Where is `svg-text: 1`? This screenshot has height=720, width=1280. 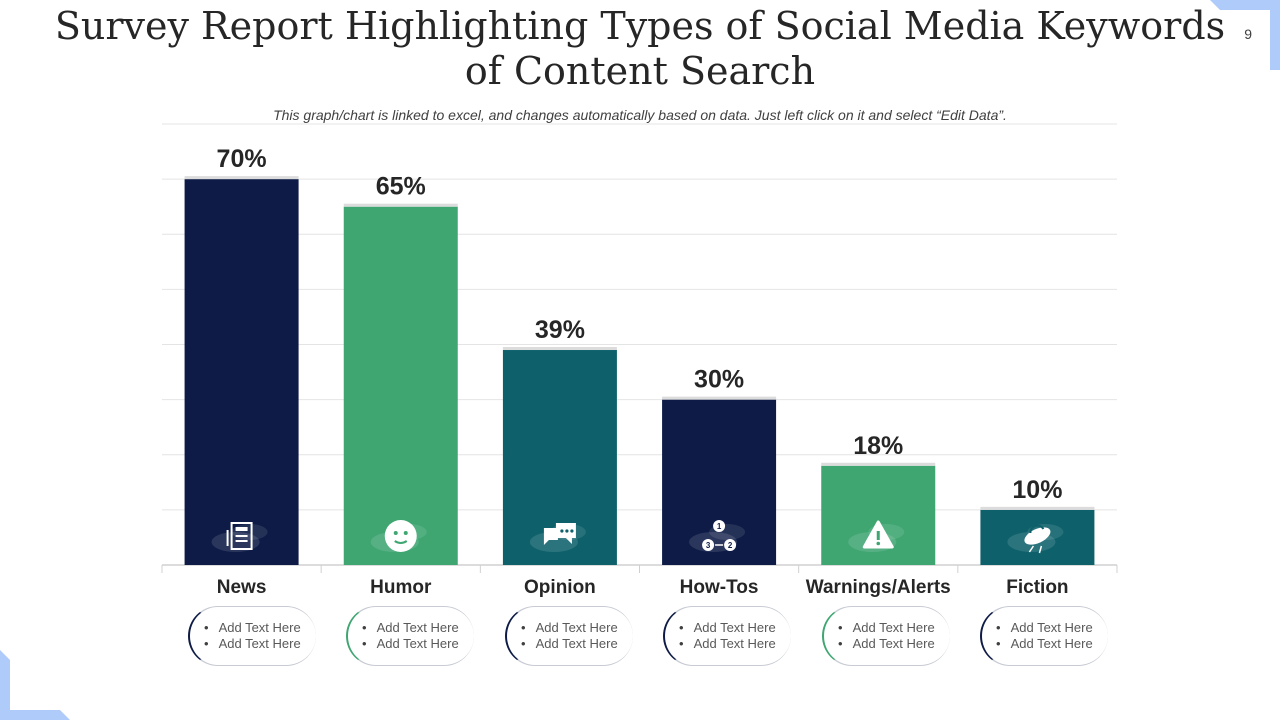
svg-text: 1 is located at coordinates (719, 526).